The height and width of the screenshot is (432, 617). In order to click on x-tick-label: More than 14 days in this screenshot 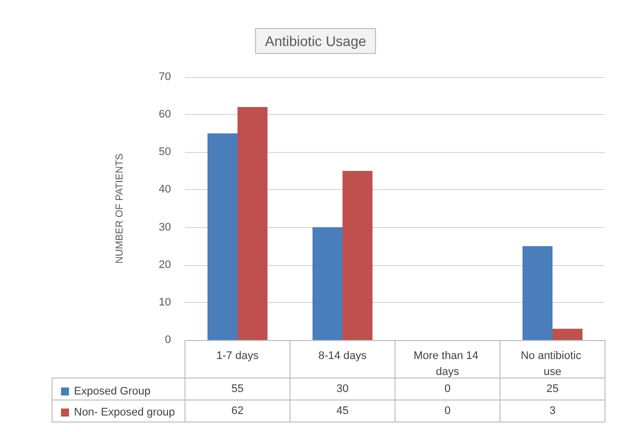, I will do `click(448, 364)`.